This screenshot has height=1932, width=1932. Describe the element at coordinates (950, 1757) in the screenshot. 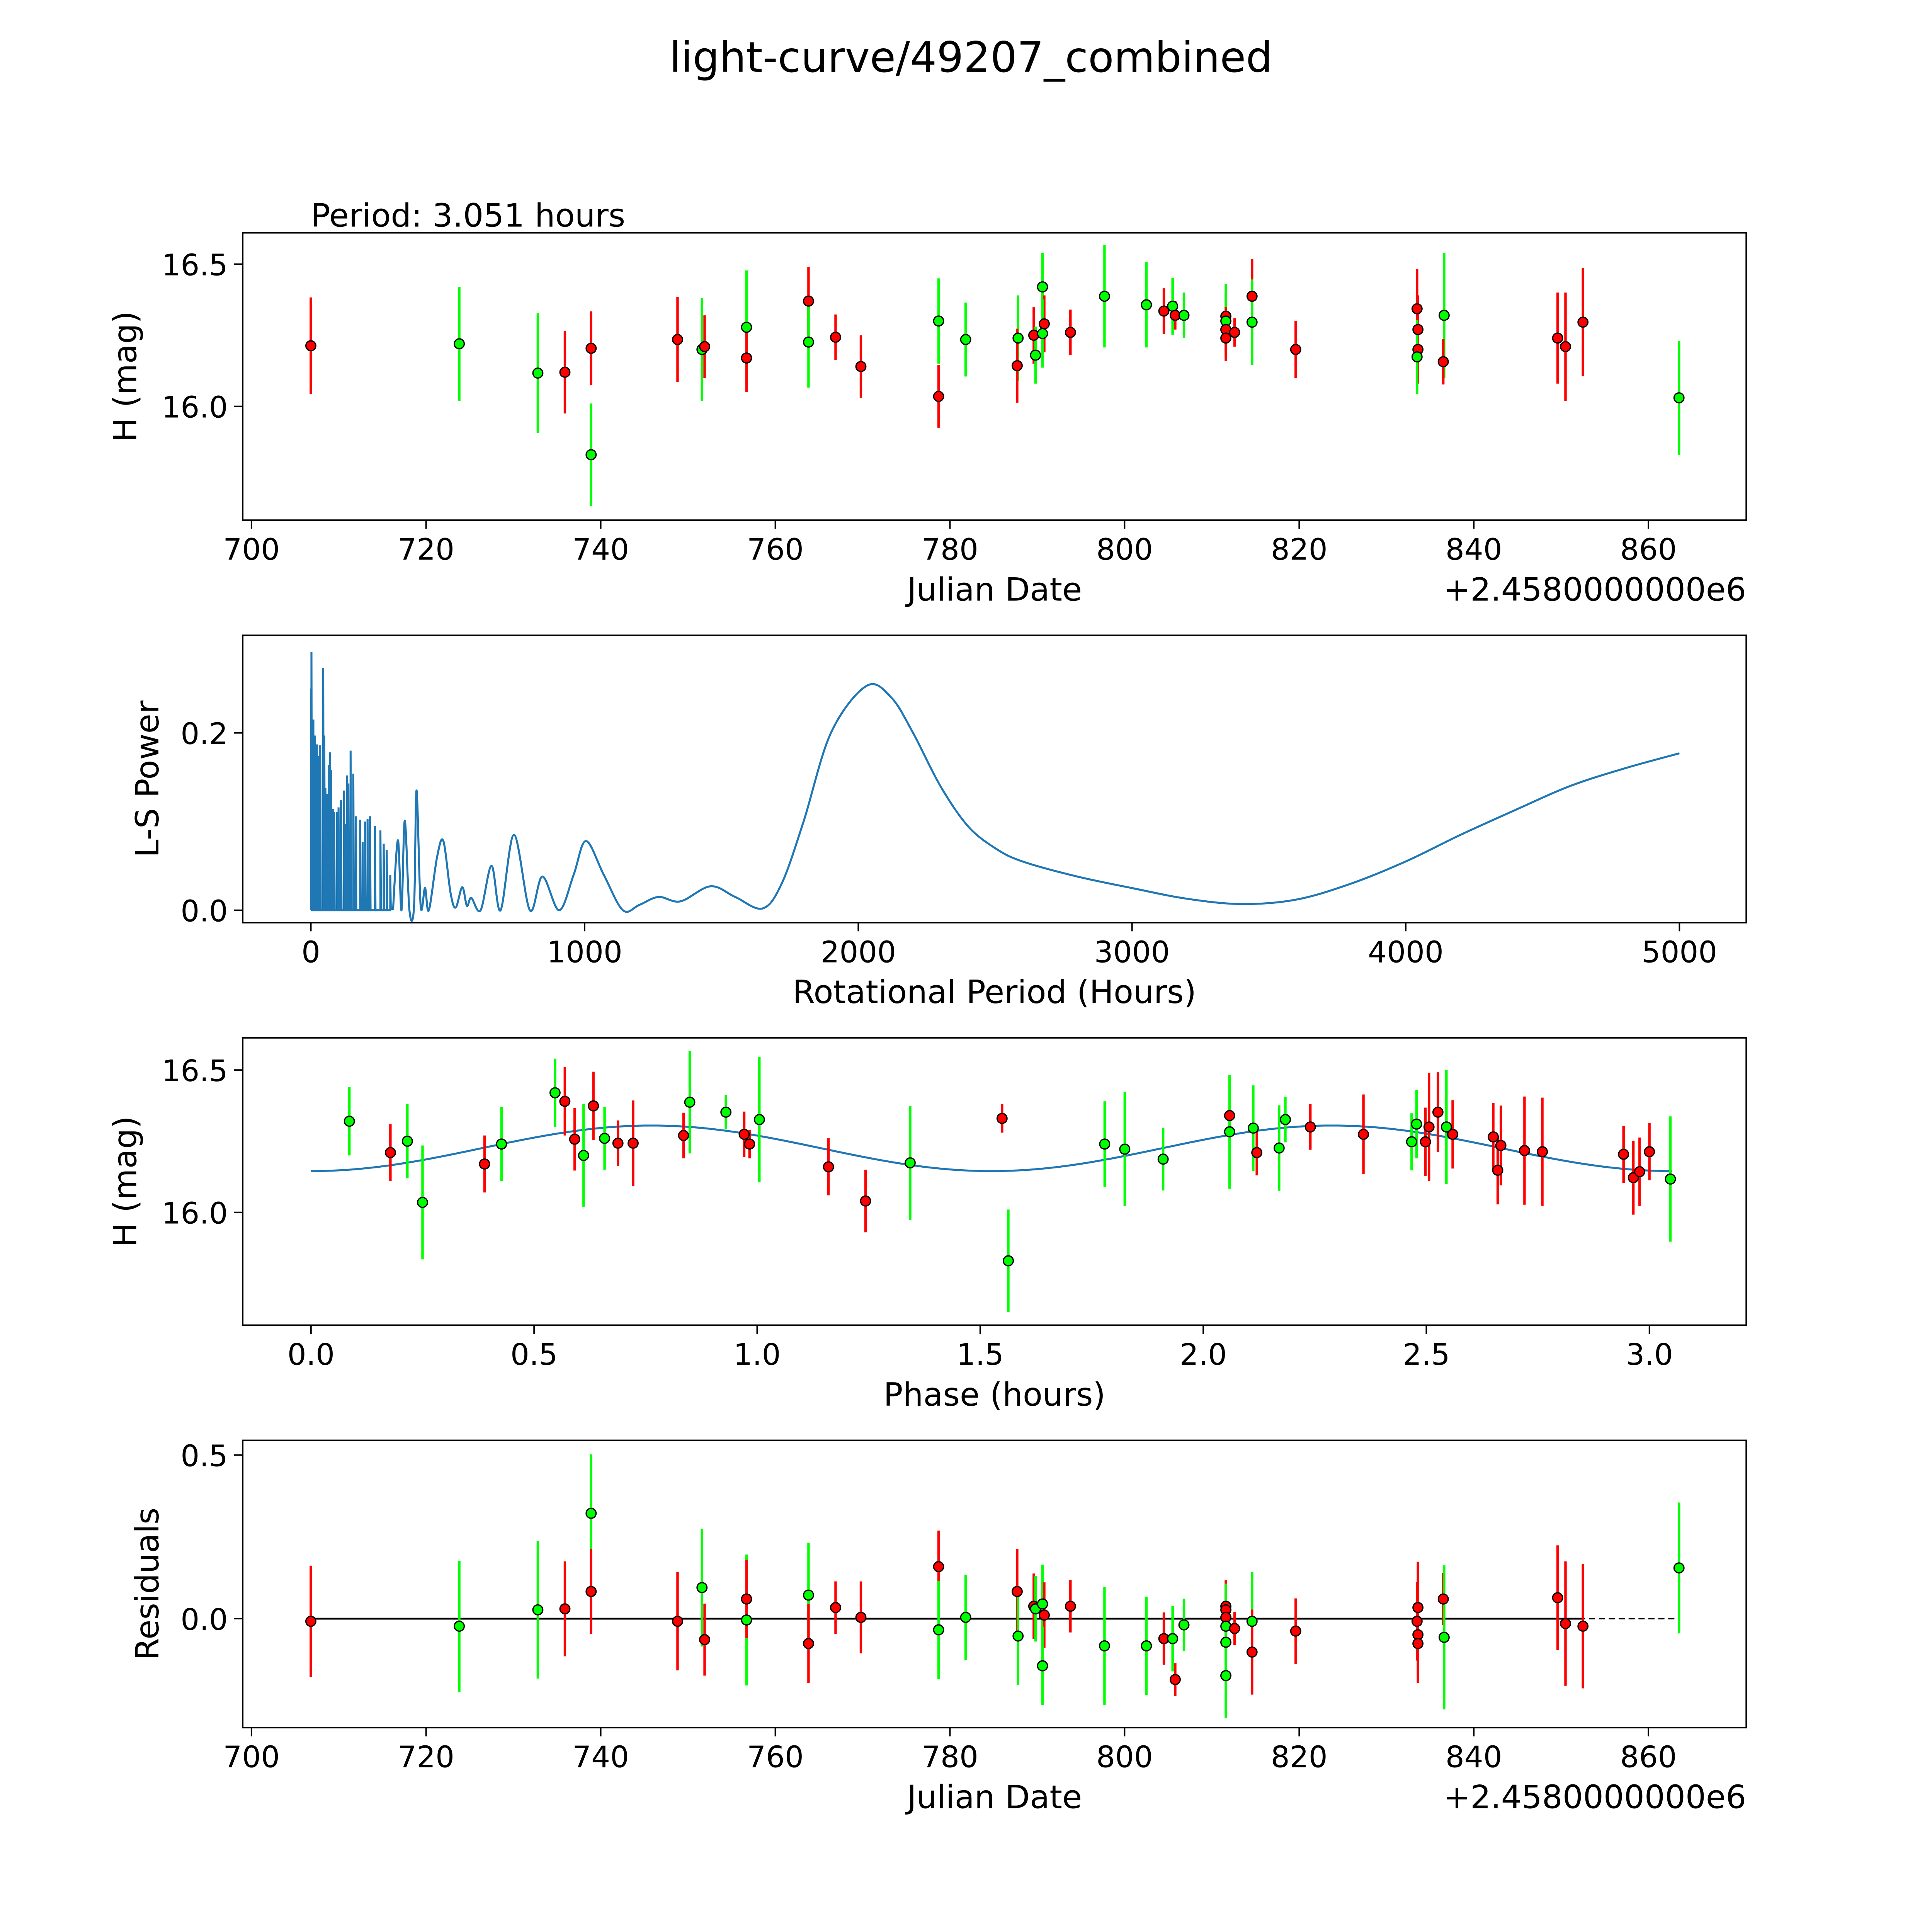

I see `x-tick-label: 780` at that location.